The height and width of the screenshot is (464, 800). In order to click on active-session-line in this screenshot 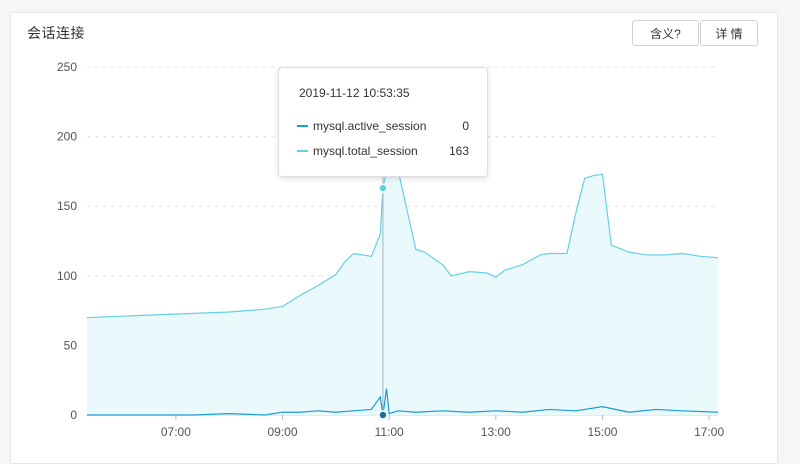, I will do `click(403, 402)`.